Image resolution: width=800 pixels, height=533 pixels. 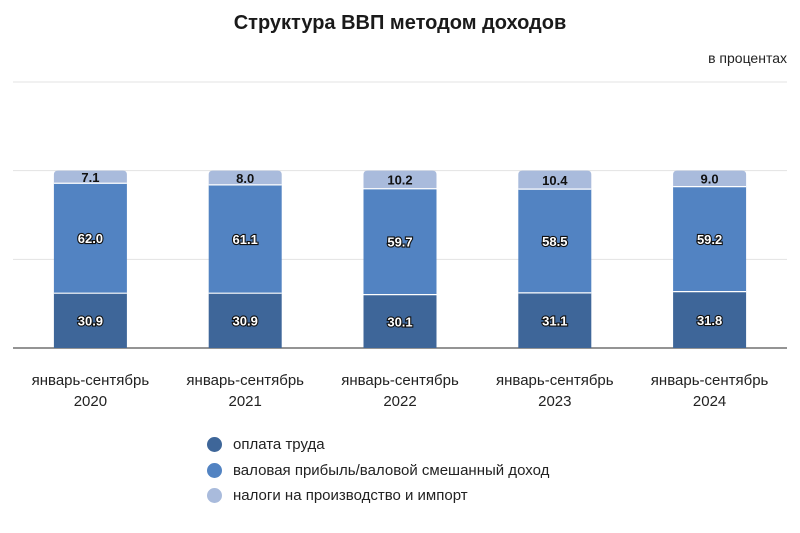 I want to click on data-label-profit-2022: 59.7, so click(x=399, y=242).